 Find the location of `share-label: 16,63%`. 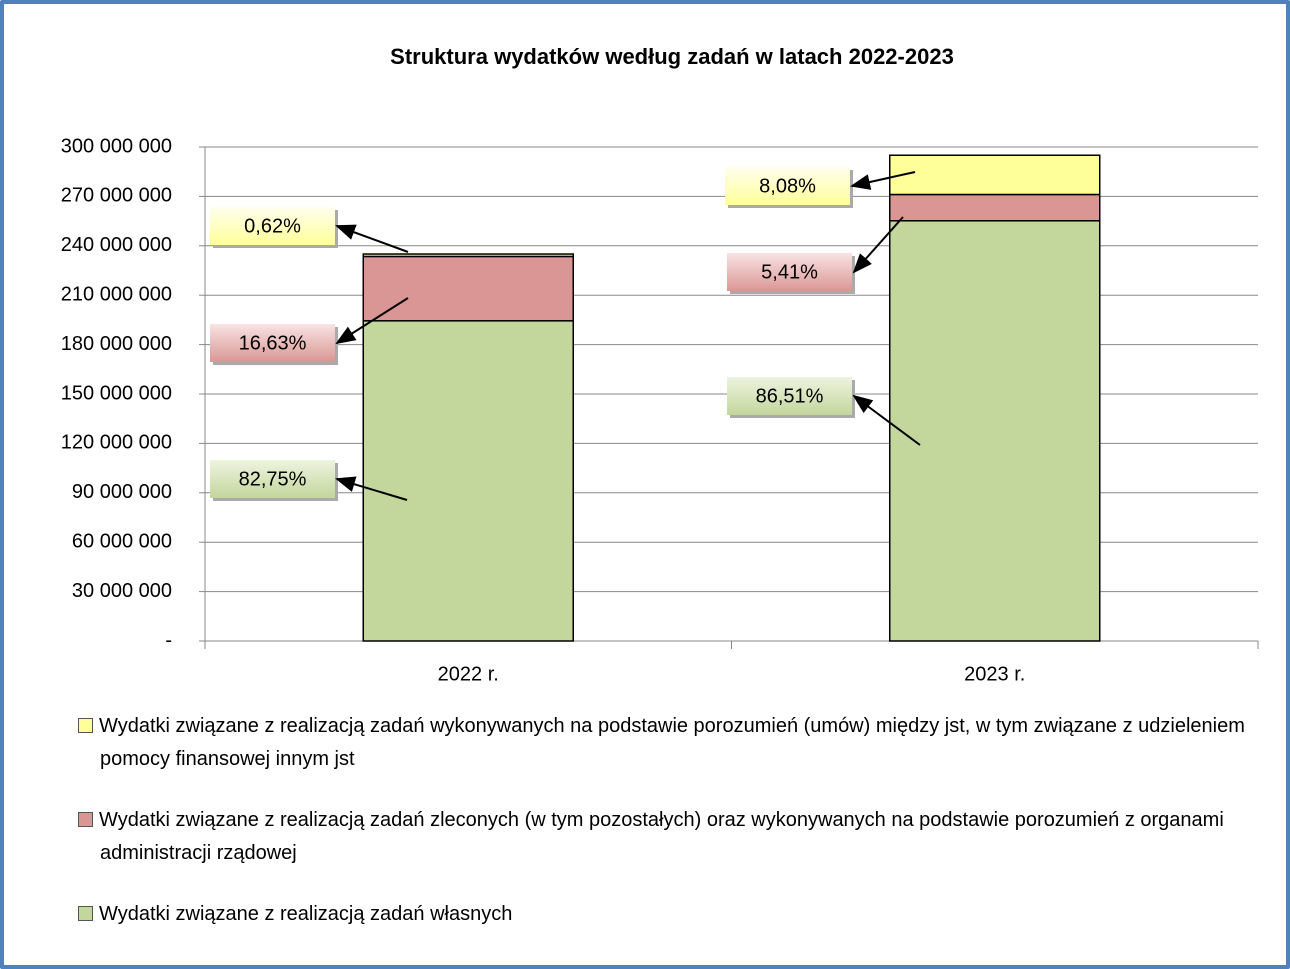

share-label: 16,63% is located at coordinates (273, 343).